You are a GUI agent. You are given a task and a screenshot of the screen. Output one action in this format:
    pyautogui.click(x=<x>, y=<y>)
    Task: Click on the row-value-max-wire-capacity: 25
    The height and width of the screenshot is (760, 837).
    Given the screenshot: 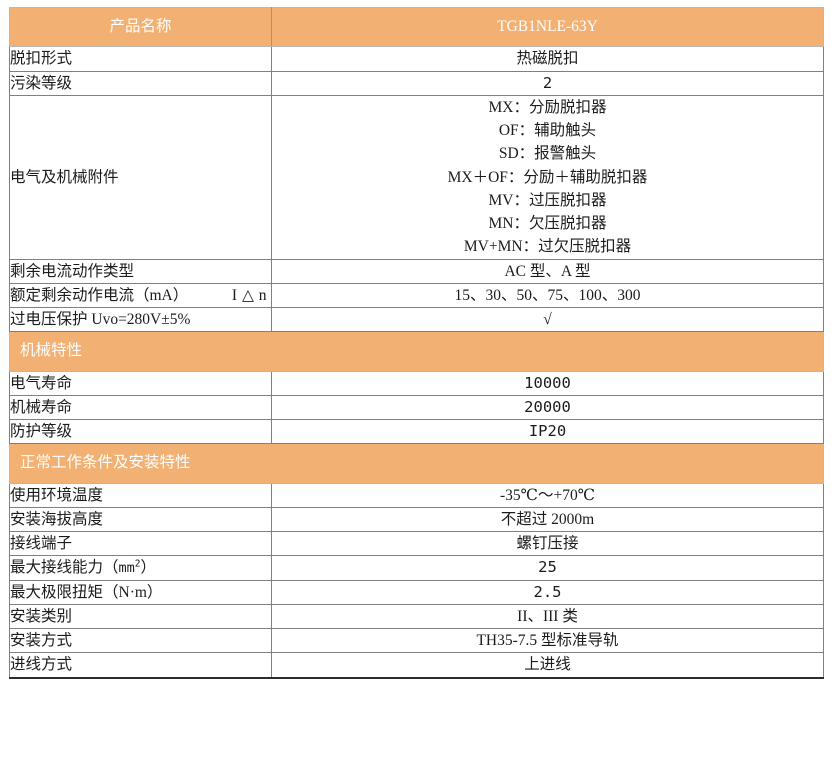 What is the action you would take?
    pyautogui.click(x=547, y=568)
    